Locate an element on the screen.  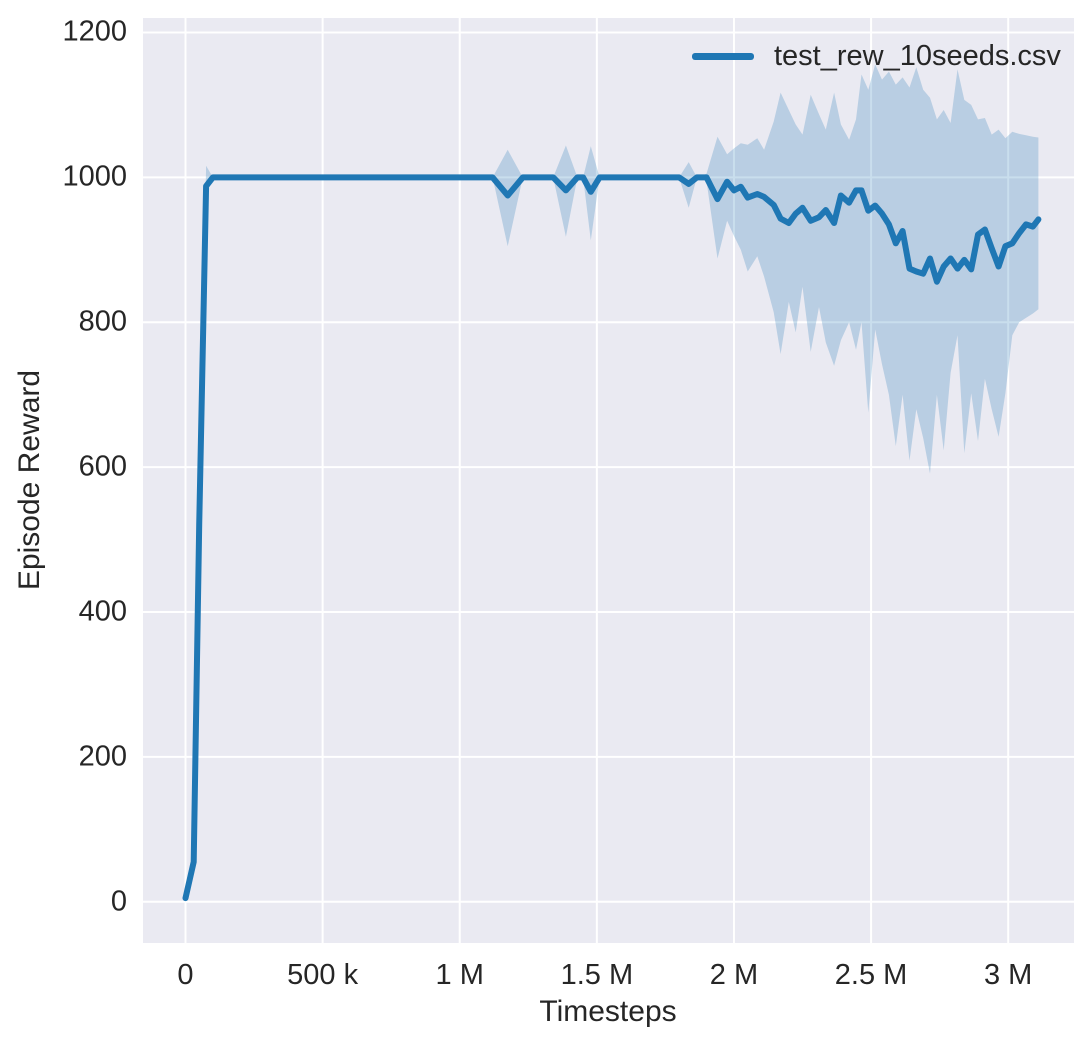
x-tick-label: 1 M is located at coordinates (459, 975).